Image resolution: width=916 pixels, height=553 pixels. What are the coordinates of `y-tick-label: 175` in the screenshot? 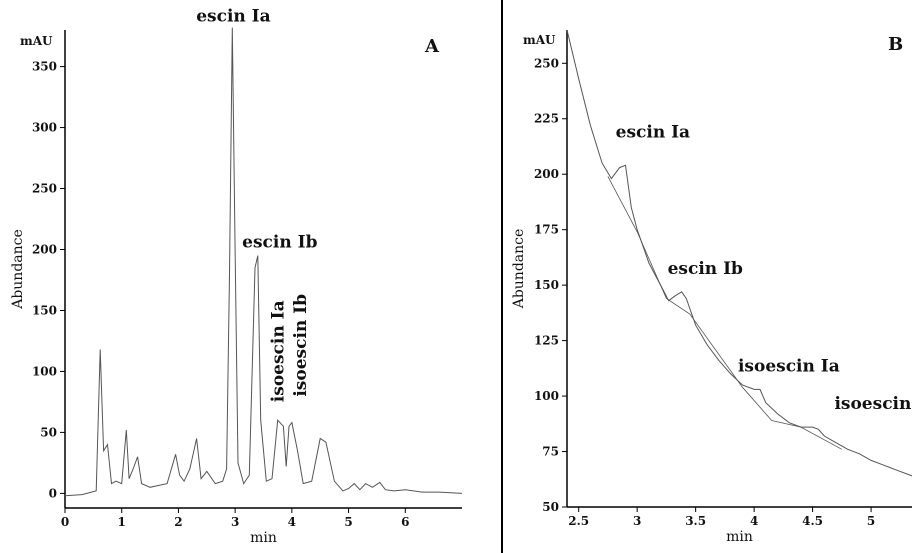 It's located at (546, 230).